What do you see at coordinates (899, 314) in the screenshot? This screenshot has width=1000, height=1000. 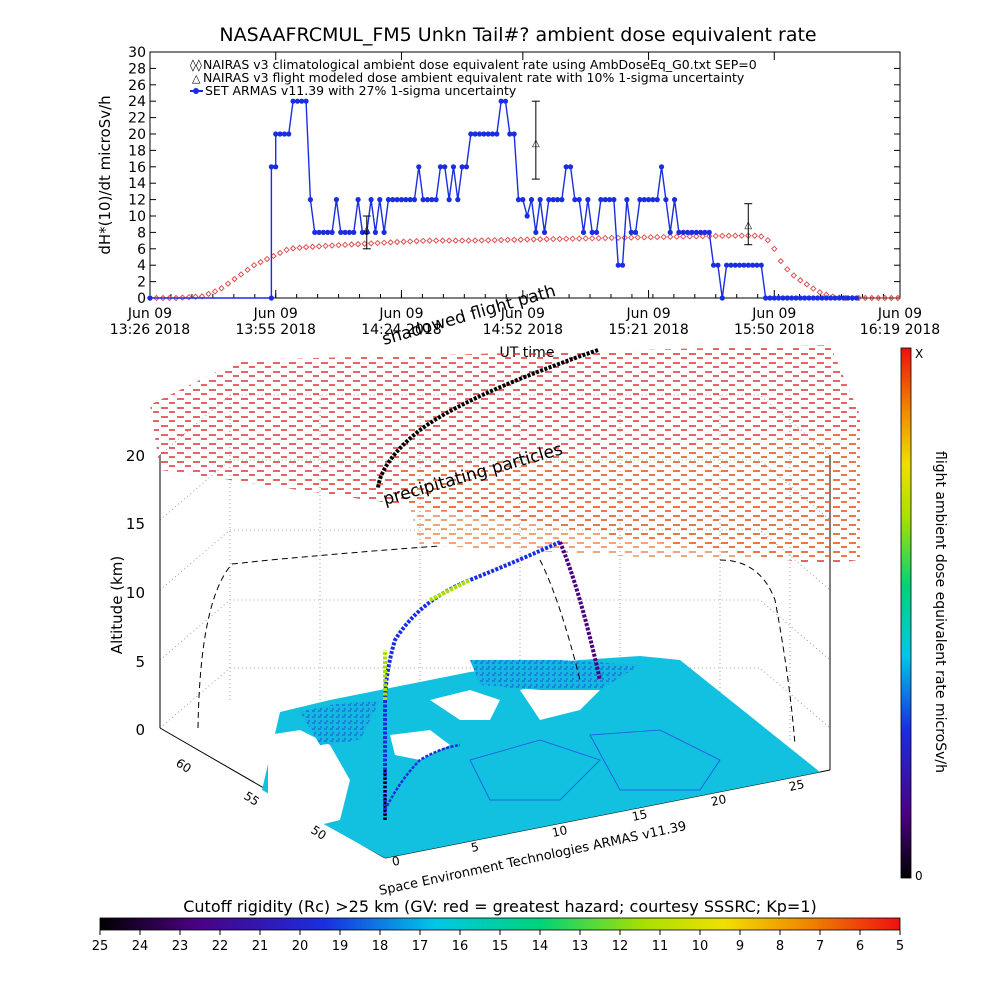 I see `x-tick-label-date: Jun 09` at bounding box center [899, 314].